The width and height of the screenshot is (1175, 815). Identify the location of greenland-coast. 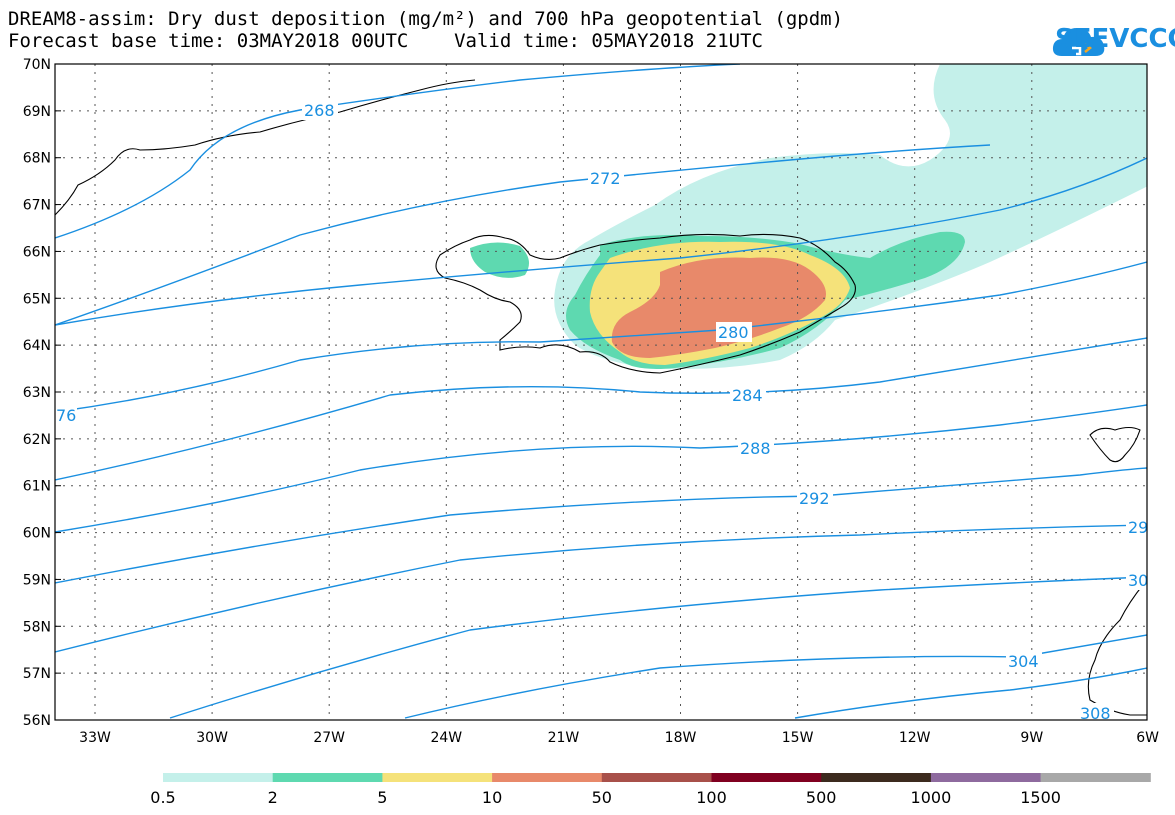
(265, 147).